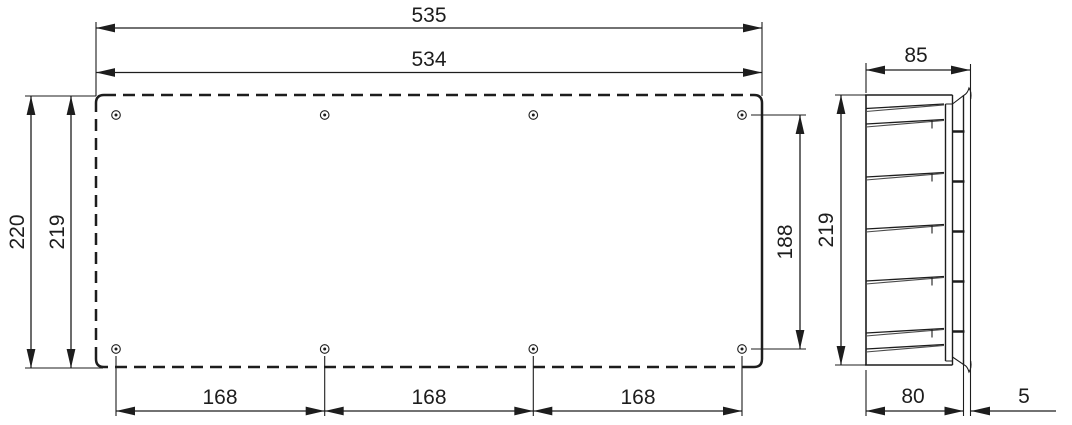 This screenshot has height=425, width=1072. I want to click on side-body-outline, so click(918, 240).